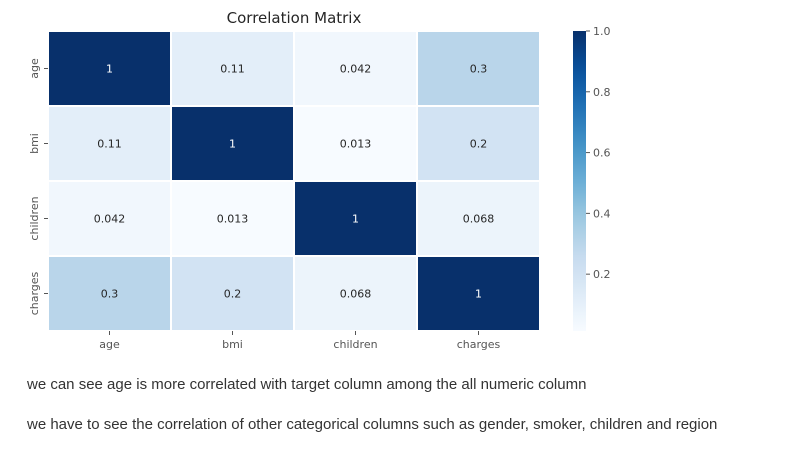 The height and width of the screenshot is (452, 795). Describe the element at coordinates (579, 181) in the screenshot. I see `colorbar-gradient` at that location.